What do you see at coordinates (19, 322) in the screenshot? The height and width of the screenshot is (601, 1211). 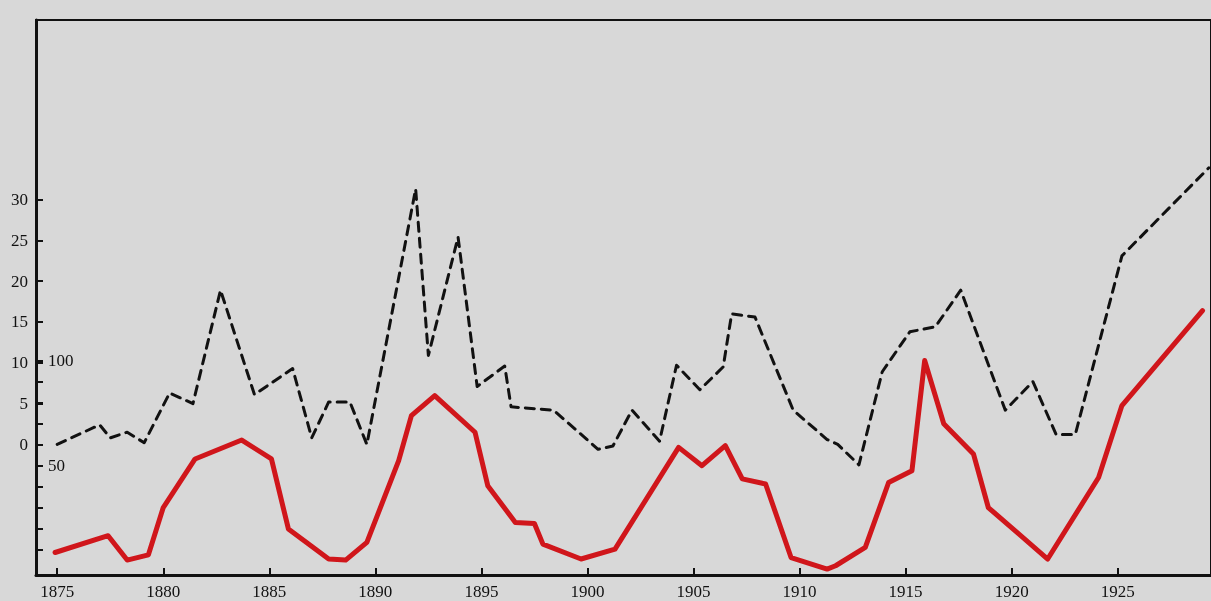 I see `y-tick-label: 15` at bounding box center [19, 322].